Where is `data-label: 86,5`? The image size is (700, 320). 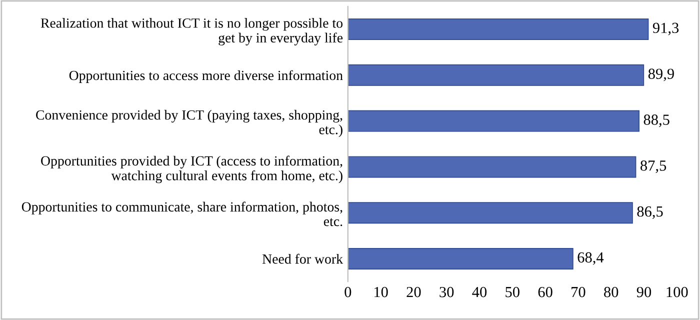
data-label: 86,5 is located at coordinates (650, 212).